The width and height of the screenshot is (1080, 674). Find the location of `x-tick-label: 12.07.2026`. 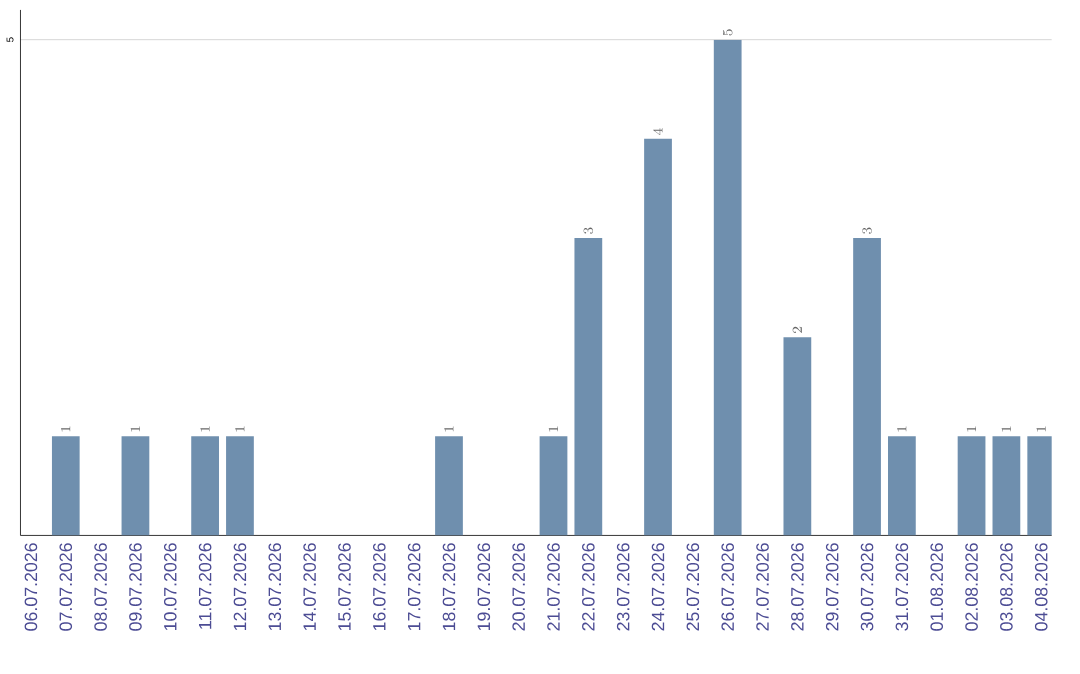

x-tick-label: 12.07.2026 is located at coordinates (240, 586).